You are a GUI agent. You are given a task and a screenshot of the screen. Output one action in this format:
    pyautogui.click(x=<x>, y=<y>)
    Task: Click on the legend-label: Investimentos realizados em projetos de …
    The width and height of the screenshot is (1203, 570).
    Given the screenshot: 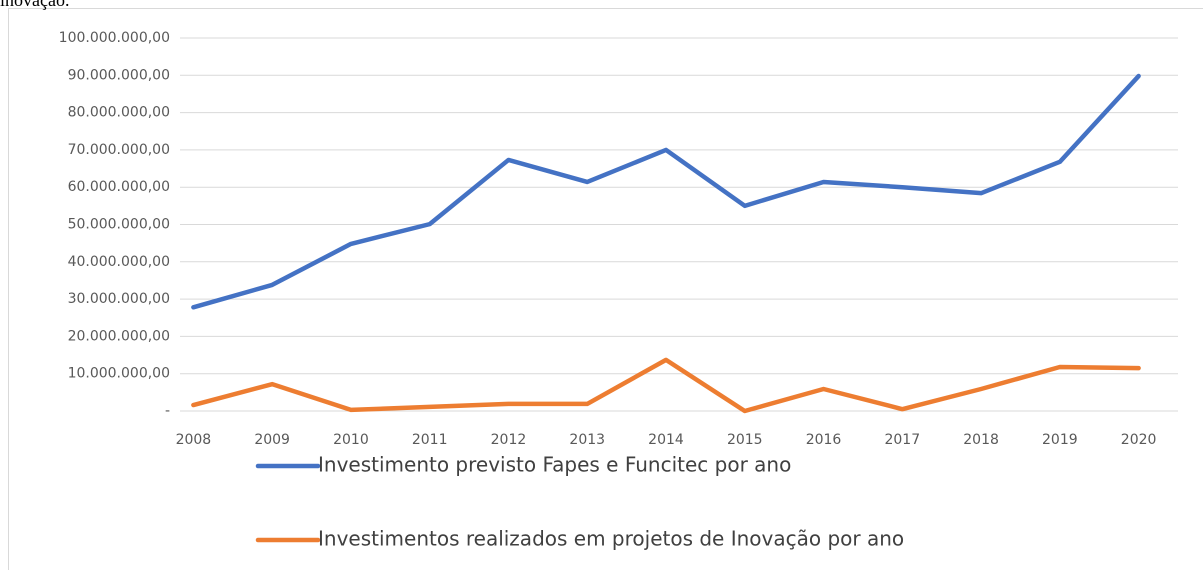 What is the action you would take?
    pyautogui.click(x=611, y=539)
    